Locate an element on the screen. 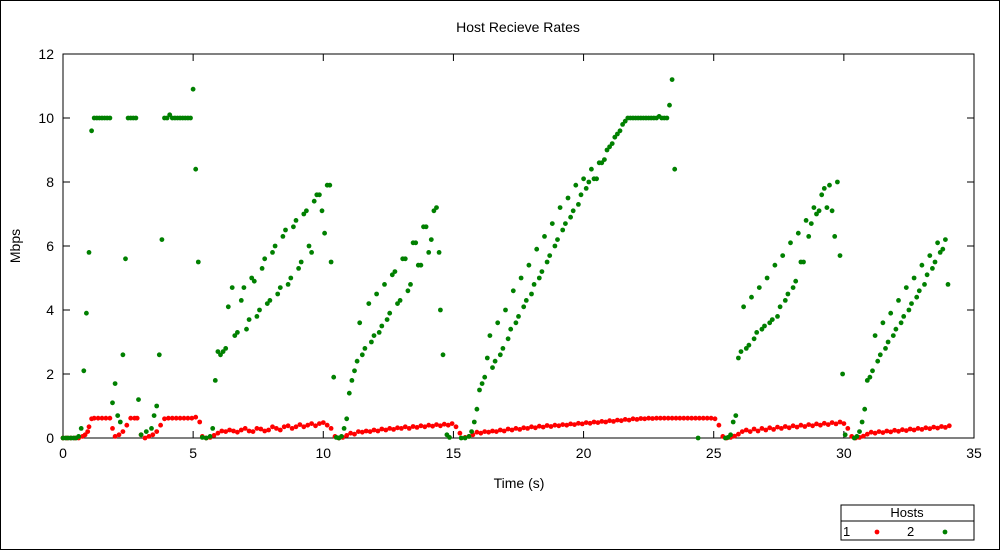  legend-label-series-2: 2 is located at coordinates (910, 531).